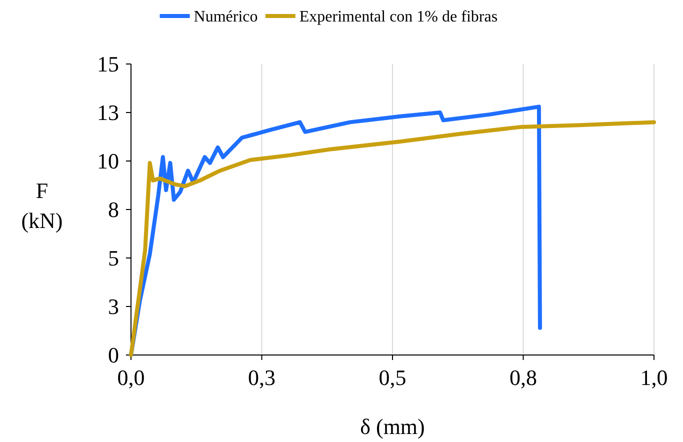 This screenshot has width=683, height=442. I want to click on y-tick-label: 15, so click(108, 64).